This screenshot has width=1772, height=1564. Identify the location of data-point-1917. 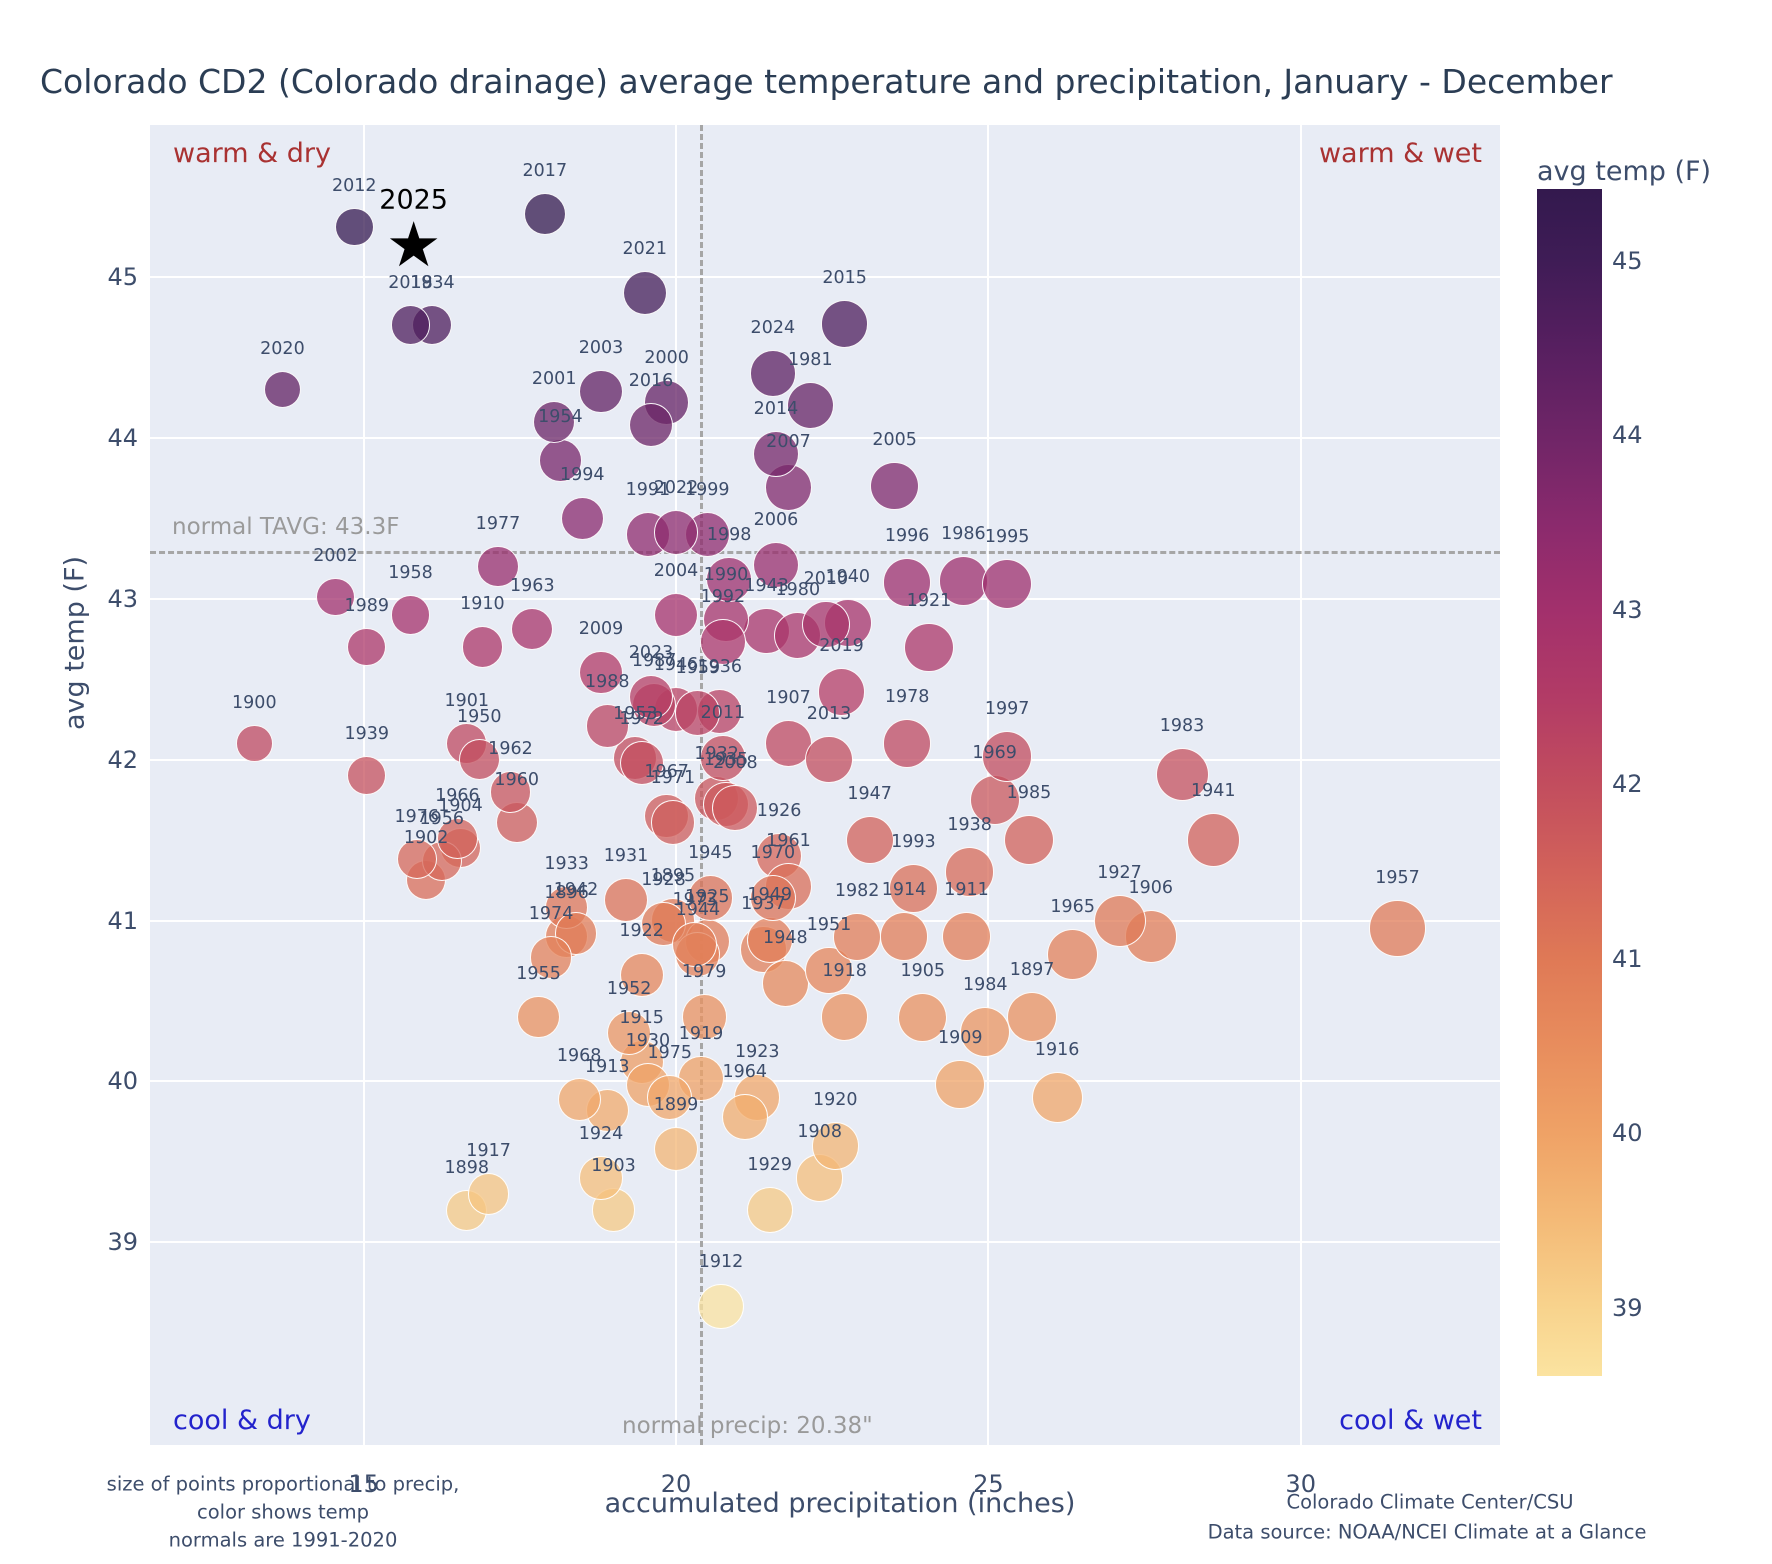
(488, 1194).